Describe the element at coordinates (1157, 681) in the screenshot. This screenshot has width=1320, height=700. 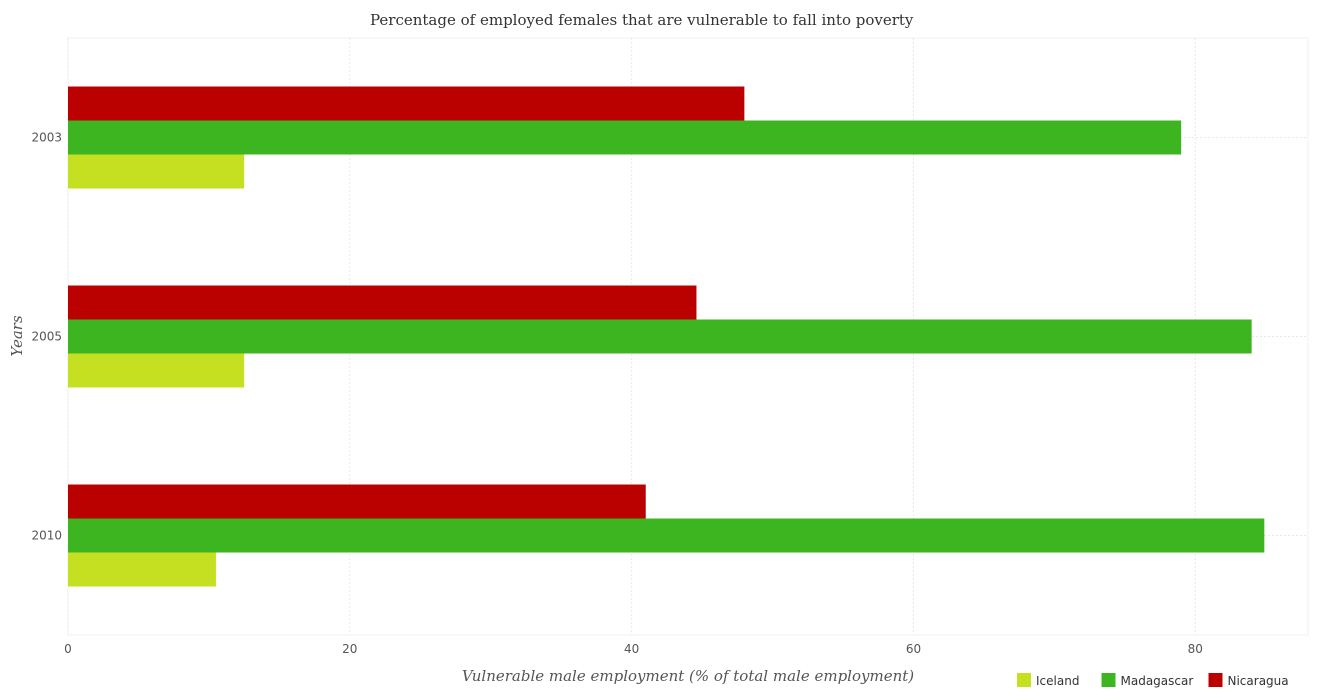
I see `legend-label-madagascar: Madagascar` at that location.